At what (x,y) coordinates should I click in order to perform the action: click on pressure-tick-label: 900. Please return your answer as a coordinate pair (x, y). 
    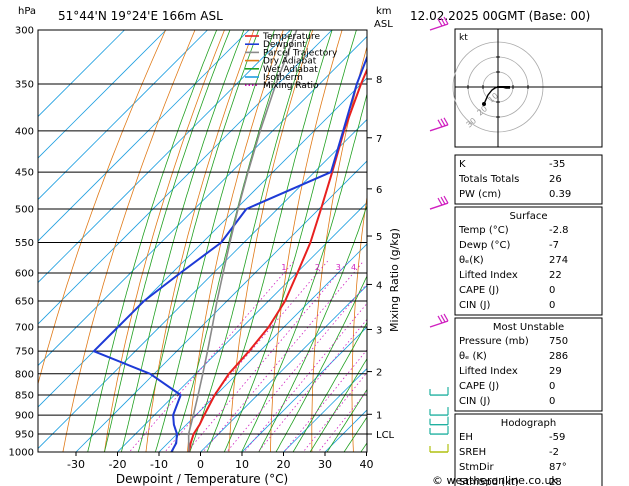
    Looking at the image, I should click on (24, 416).